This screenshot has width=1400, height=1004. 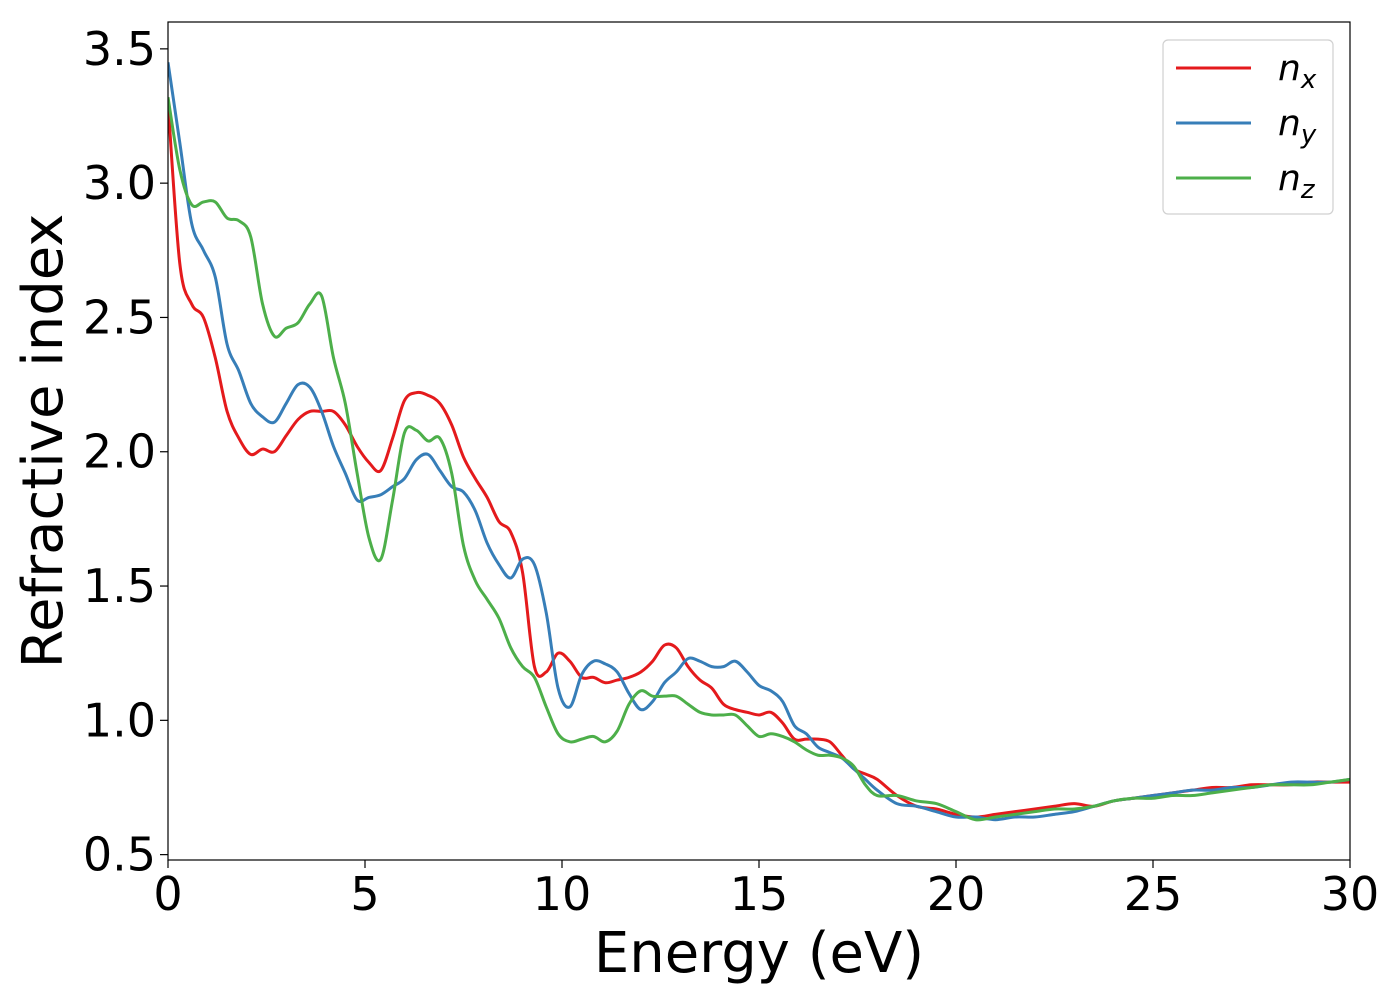 What do you see at coordinates (119, 855) in the screenshot?
I see `y-tick-label: 0.5` at bounding box center [119, 855].